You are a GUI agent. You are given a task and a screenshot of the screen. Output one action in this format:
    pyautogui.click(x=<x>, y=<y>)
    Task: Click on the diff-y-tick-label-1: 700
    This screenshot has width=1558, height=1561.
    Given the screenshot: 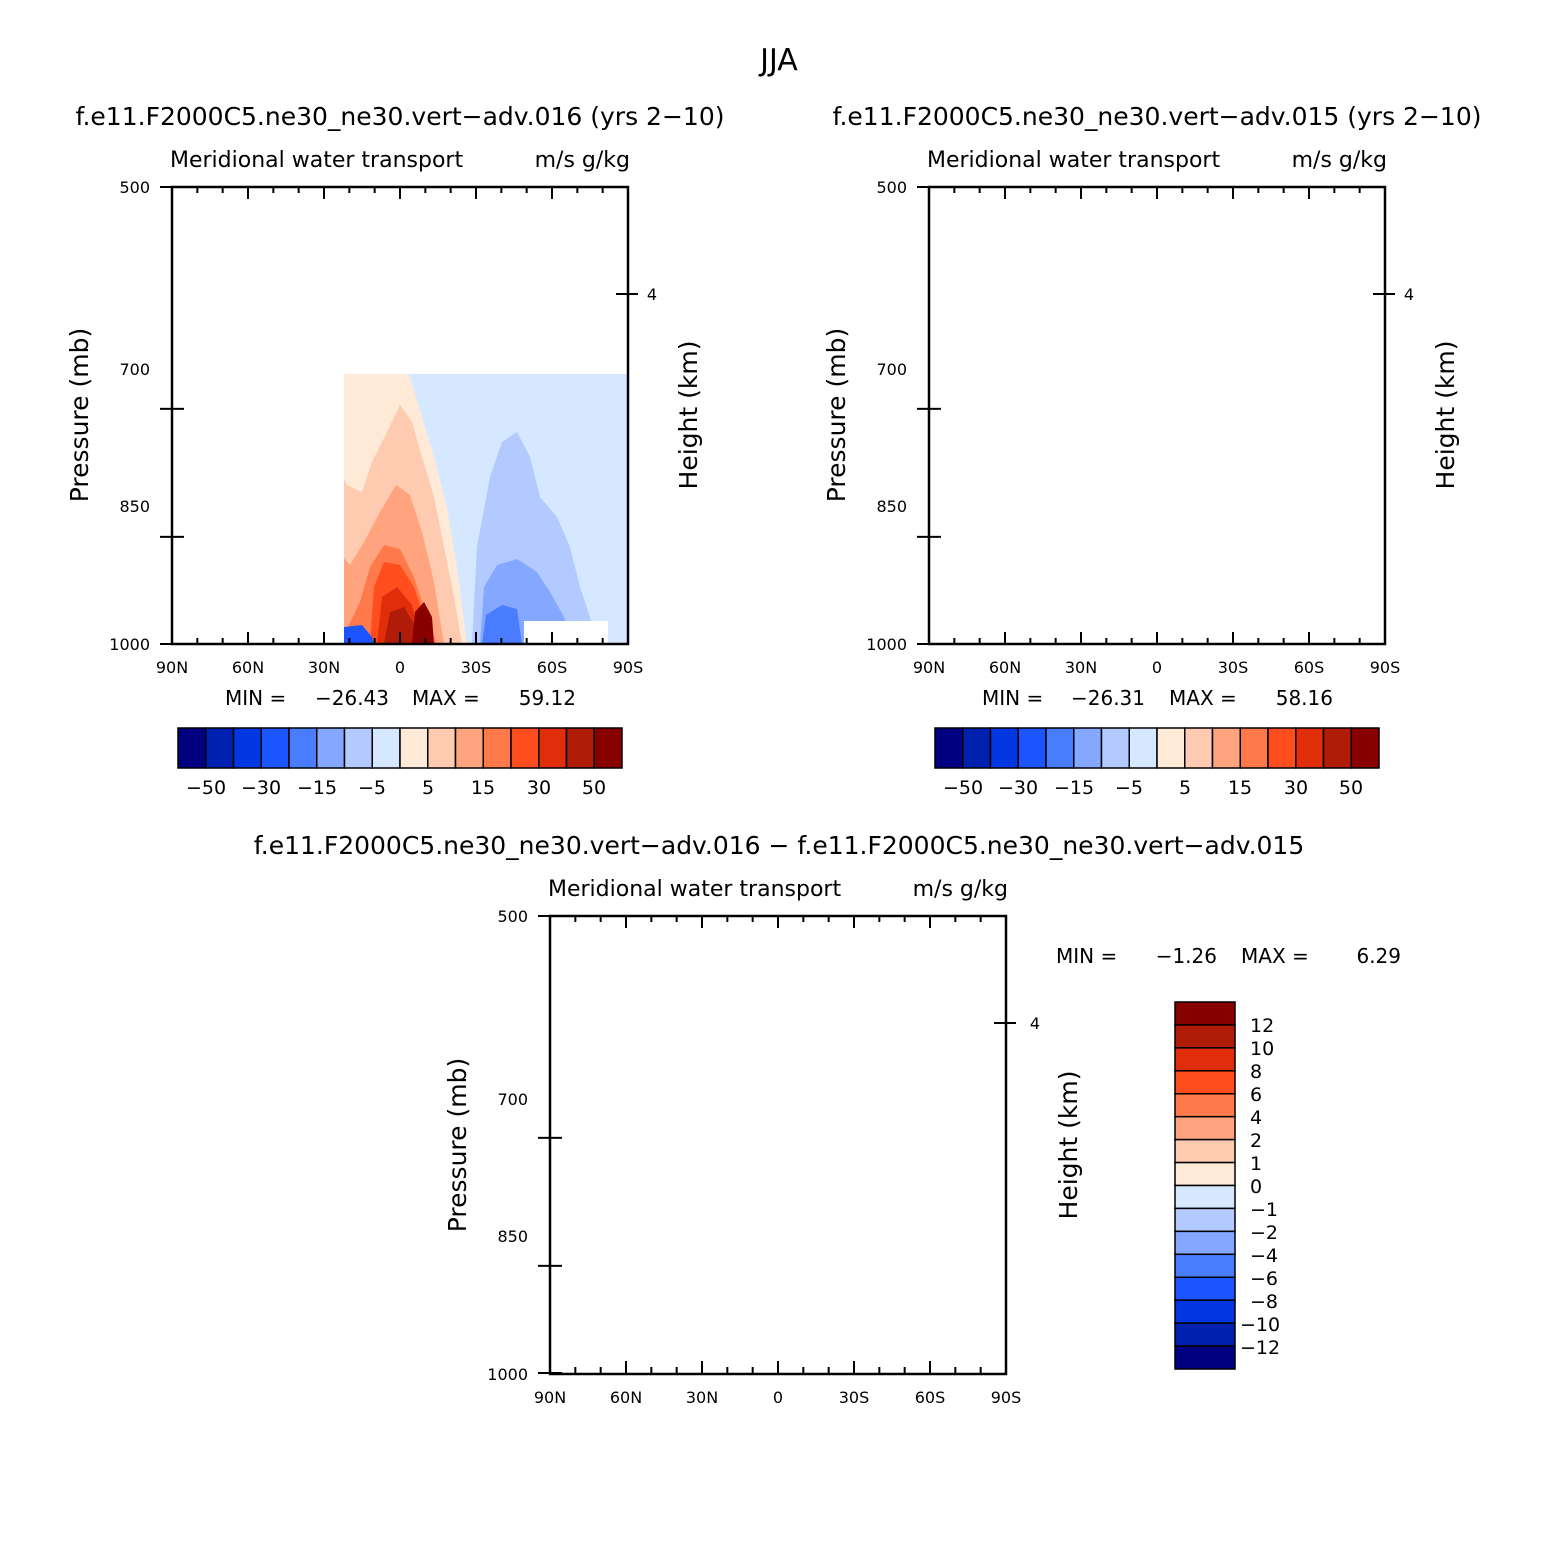 What is the action you would take?
    pyautogui.click(x=512, y=1099)
    